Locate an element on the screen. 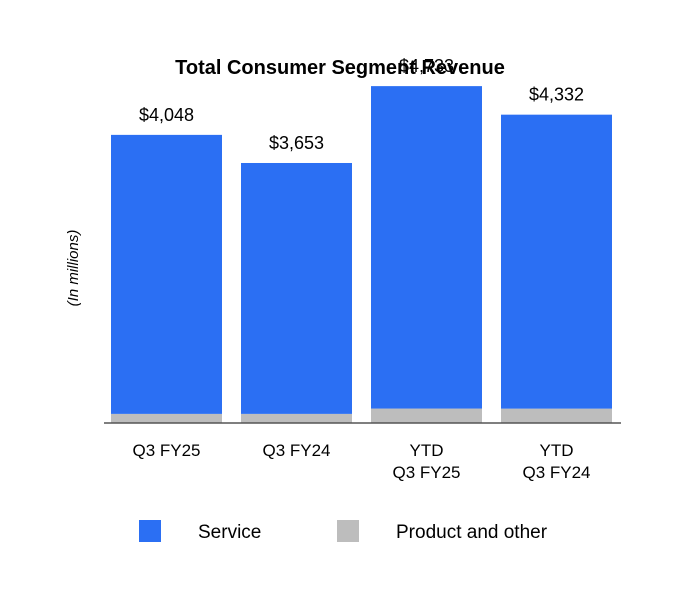 The image size is (680, 612). x-tick-label-2-line-1: Q3 FY24 is located at coordinates (296, 450).